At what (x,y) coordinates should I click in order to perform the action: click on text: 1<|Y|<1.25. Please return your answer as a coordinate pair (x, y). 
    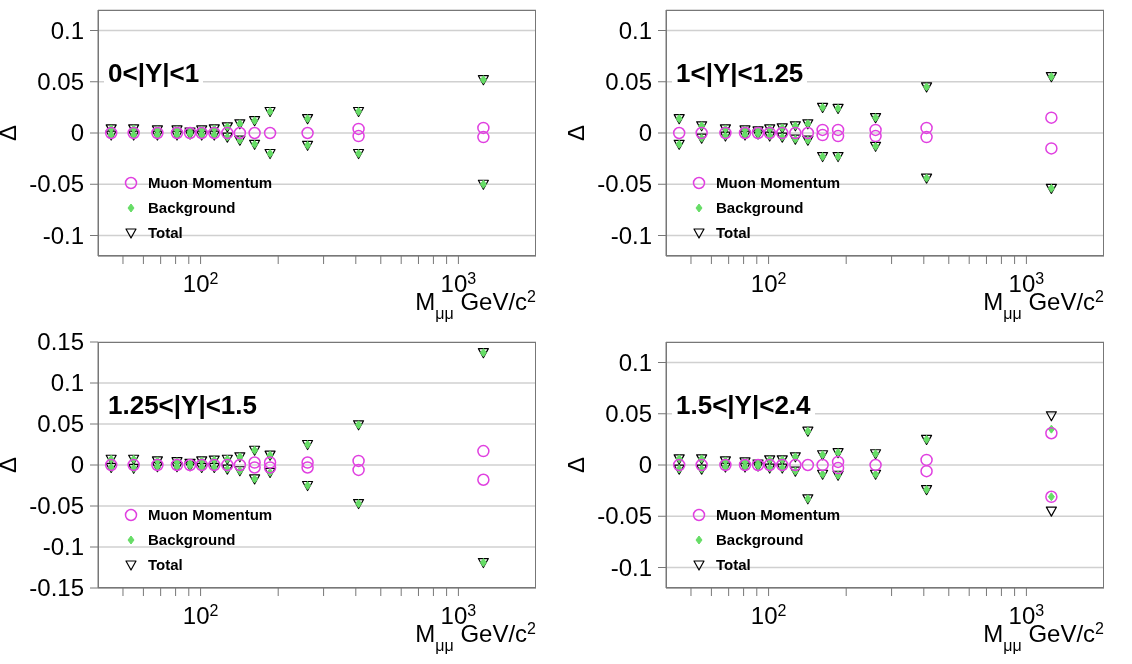
    Looking at the image, I should click on (740, 73).